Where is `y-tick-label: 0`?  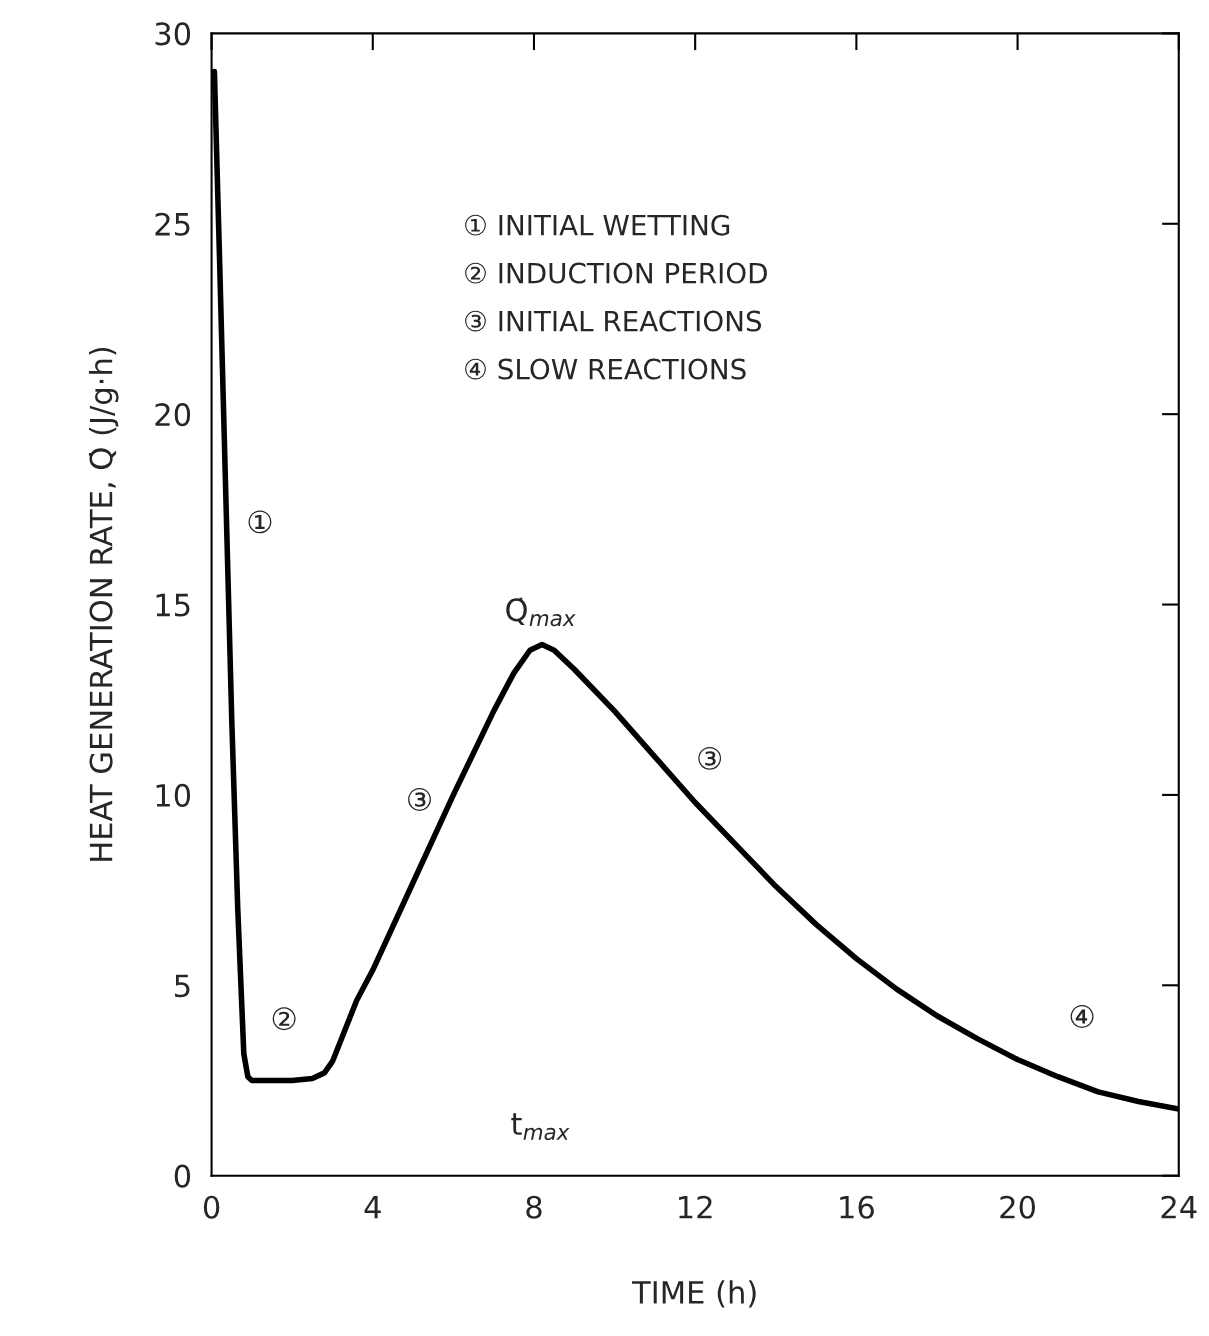 y-tick-label: 0 is located at coordinates (182, 1176).